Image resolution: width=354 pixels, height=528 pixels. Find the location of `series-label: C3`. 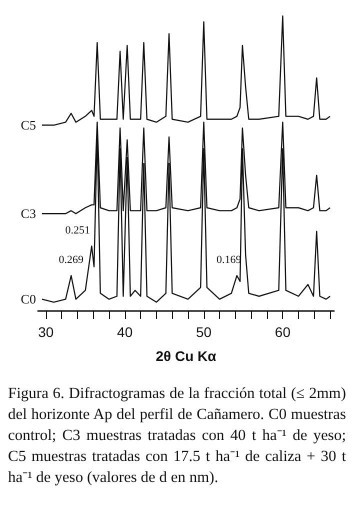

series-label: C3 is located at coordinates (28, 214).